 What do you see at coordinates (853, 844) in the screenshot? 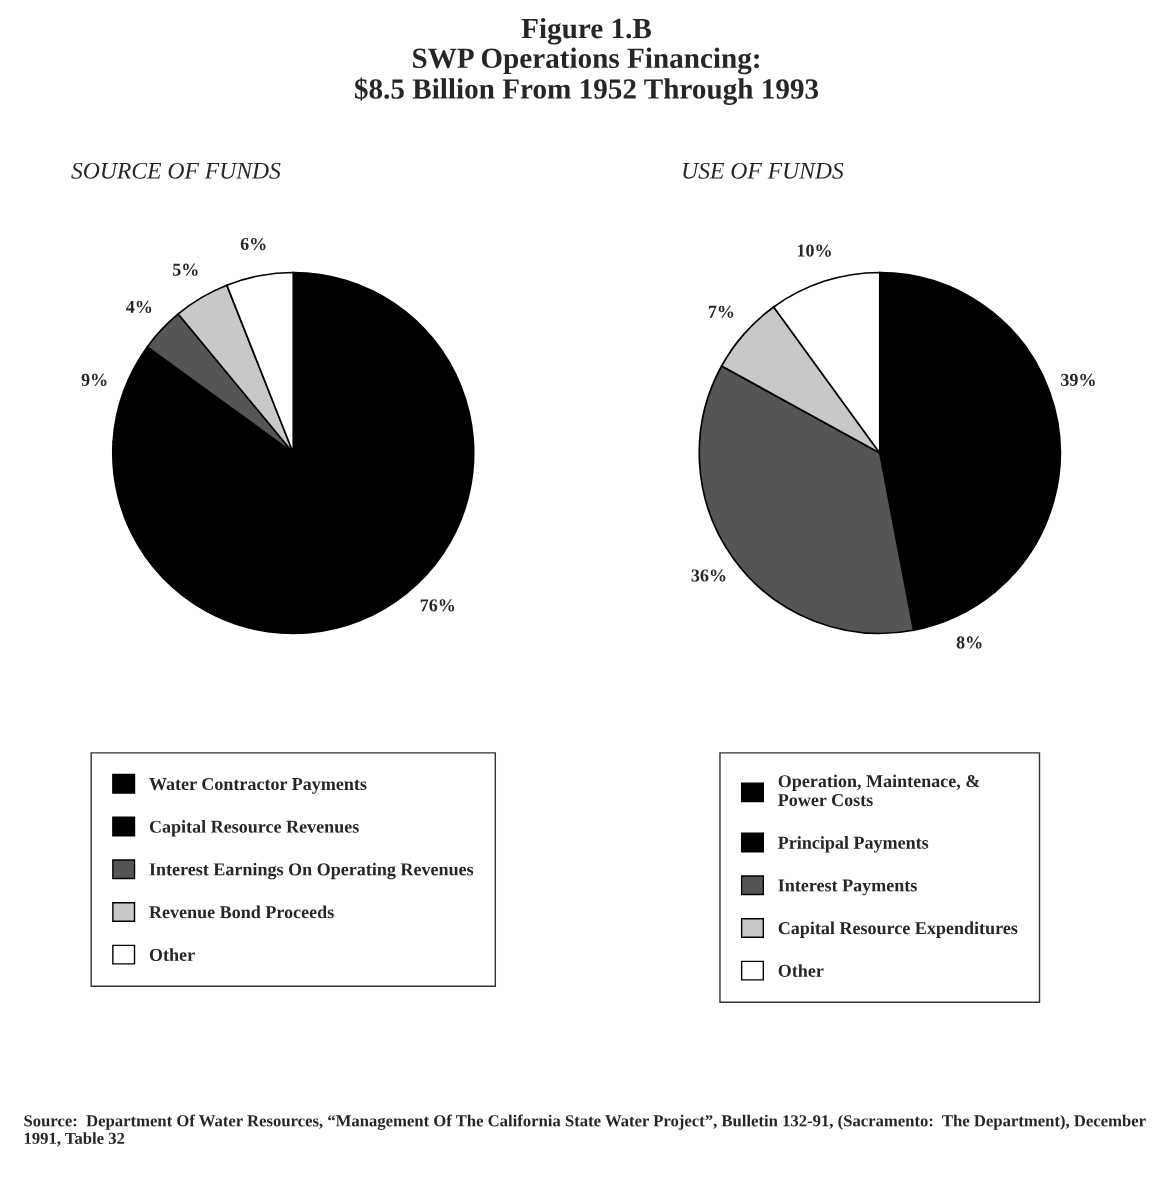
I see `legend-label: Principal Payments` at bounding box center [853, 844].